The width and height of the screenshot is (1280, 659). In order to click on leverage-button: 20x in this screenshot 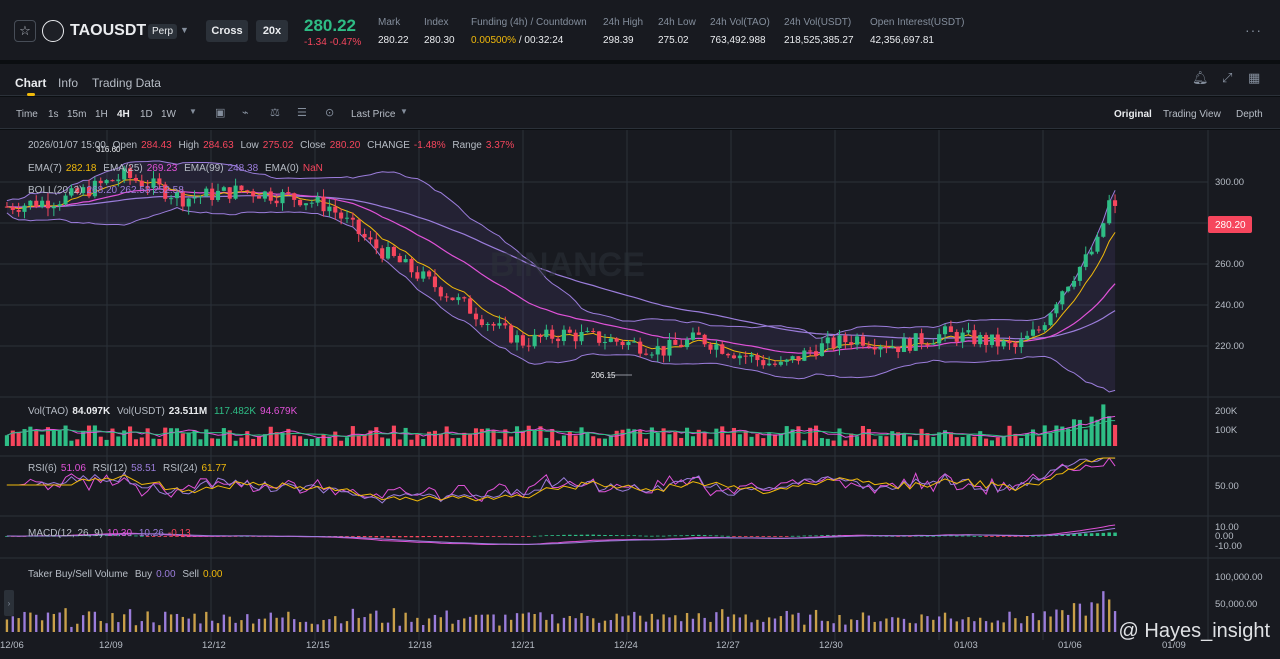, I will do `click(272, 31)`.